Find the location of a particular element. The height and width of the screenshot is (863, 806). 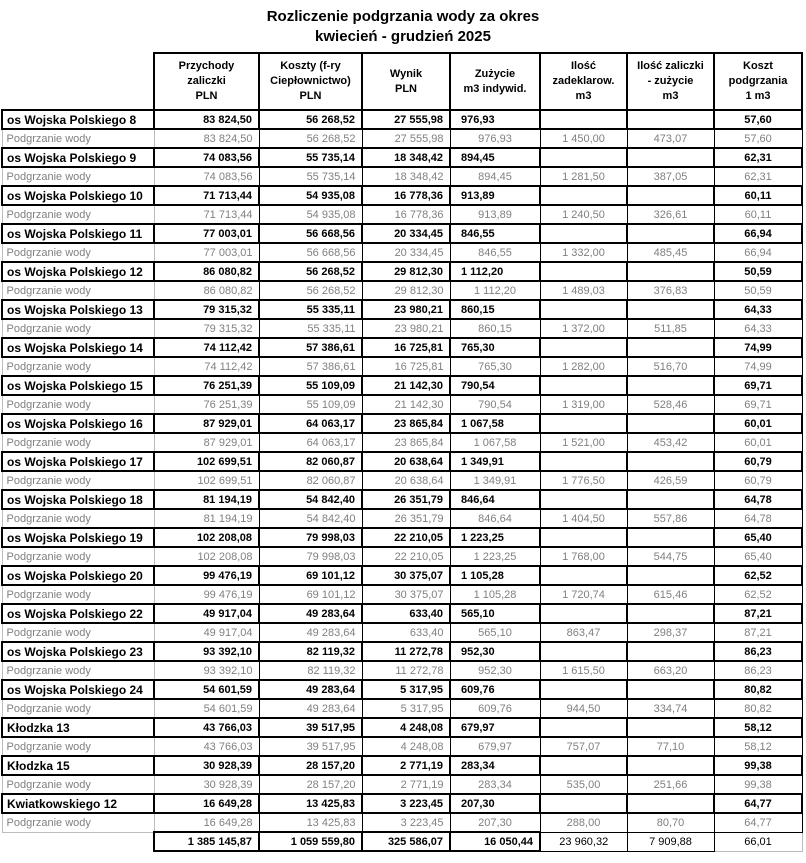

cell-przychody-zaliczki-pln: 102 208,08 is located at coordinates (206, 537).